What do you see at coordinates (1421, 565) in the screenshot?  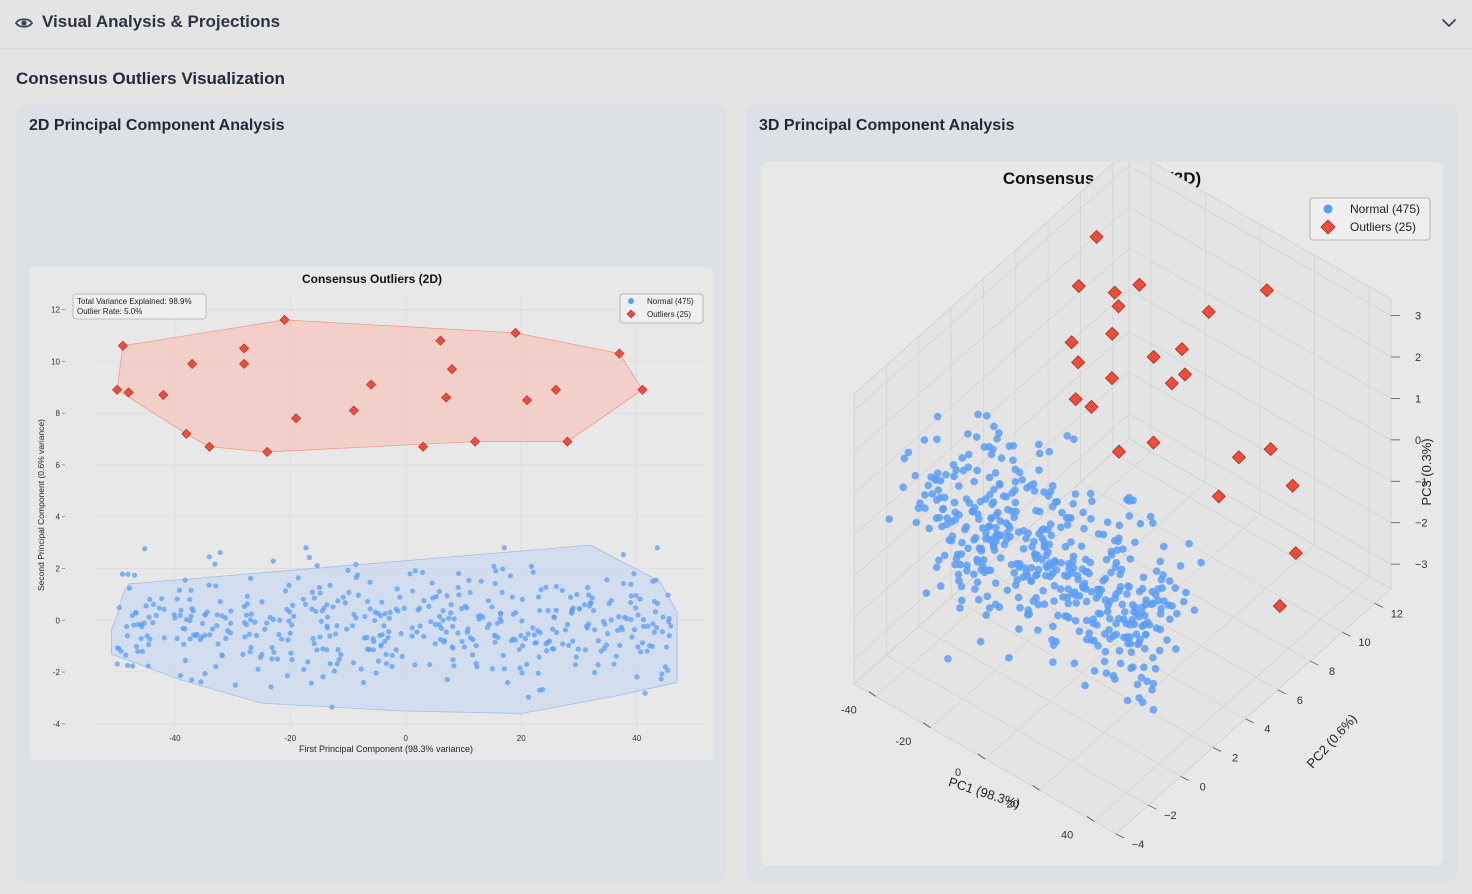 I see `tick-3d-z: −3` at bounding box center [1421, 565].